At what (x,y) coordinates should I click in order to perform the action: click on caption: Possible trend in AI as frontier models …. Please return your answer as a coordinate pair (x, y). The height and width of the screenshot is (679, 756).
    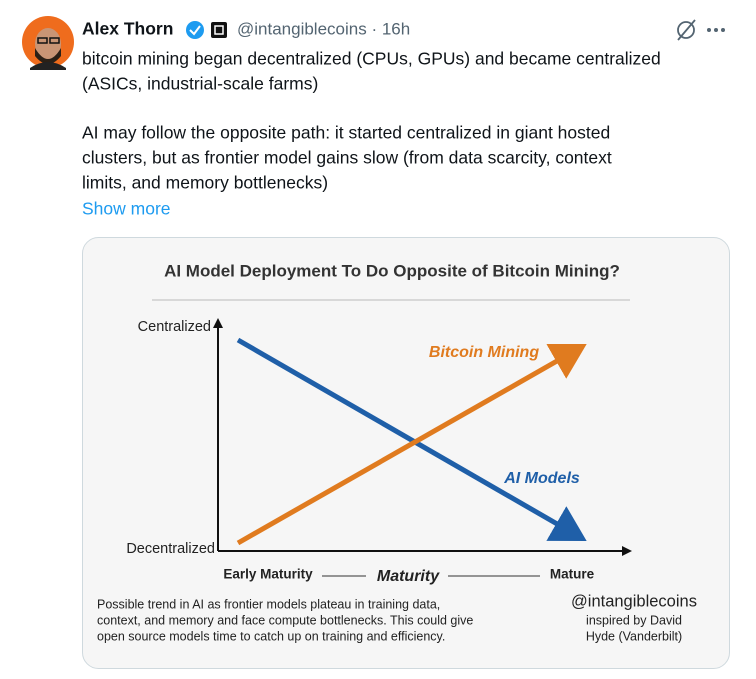
    Looking at the image, I should click on (268, 604).